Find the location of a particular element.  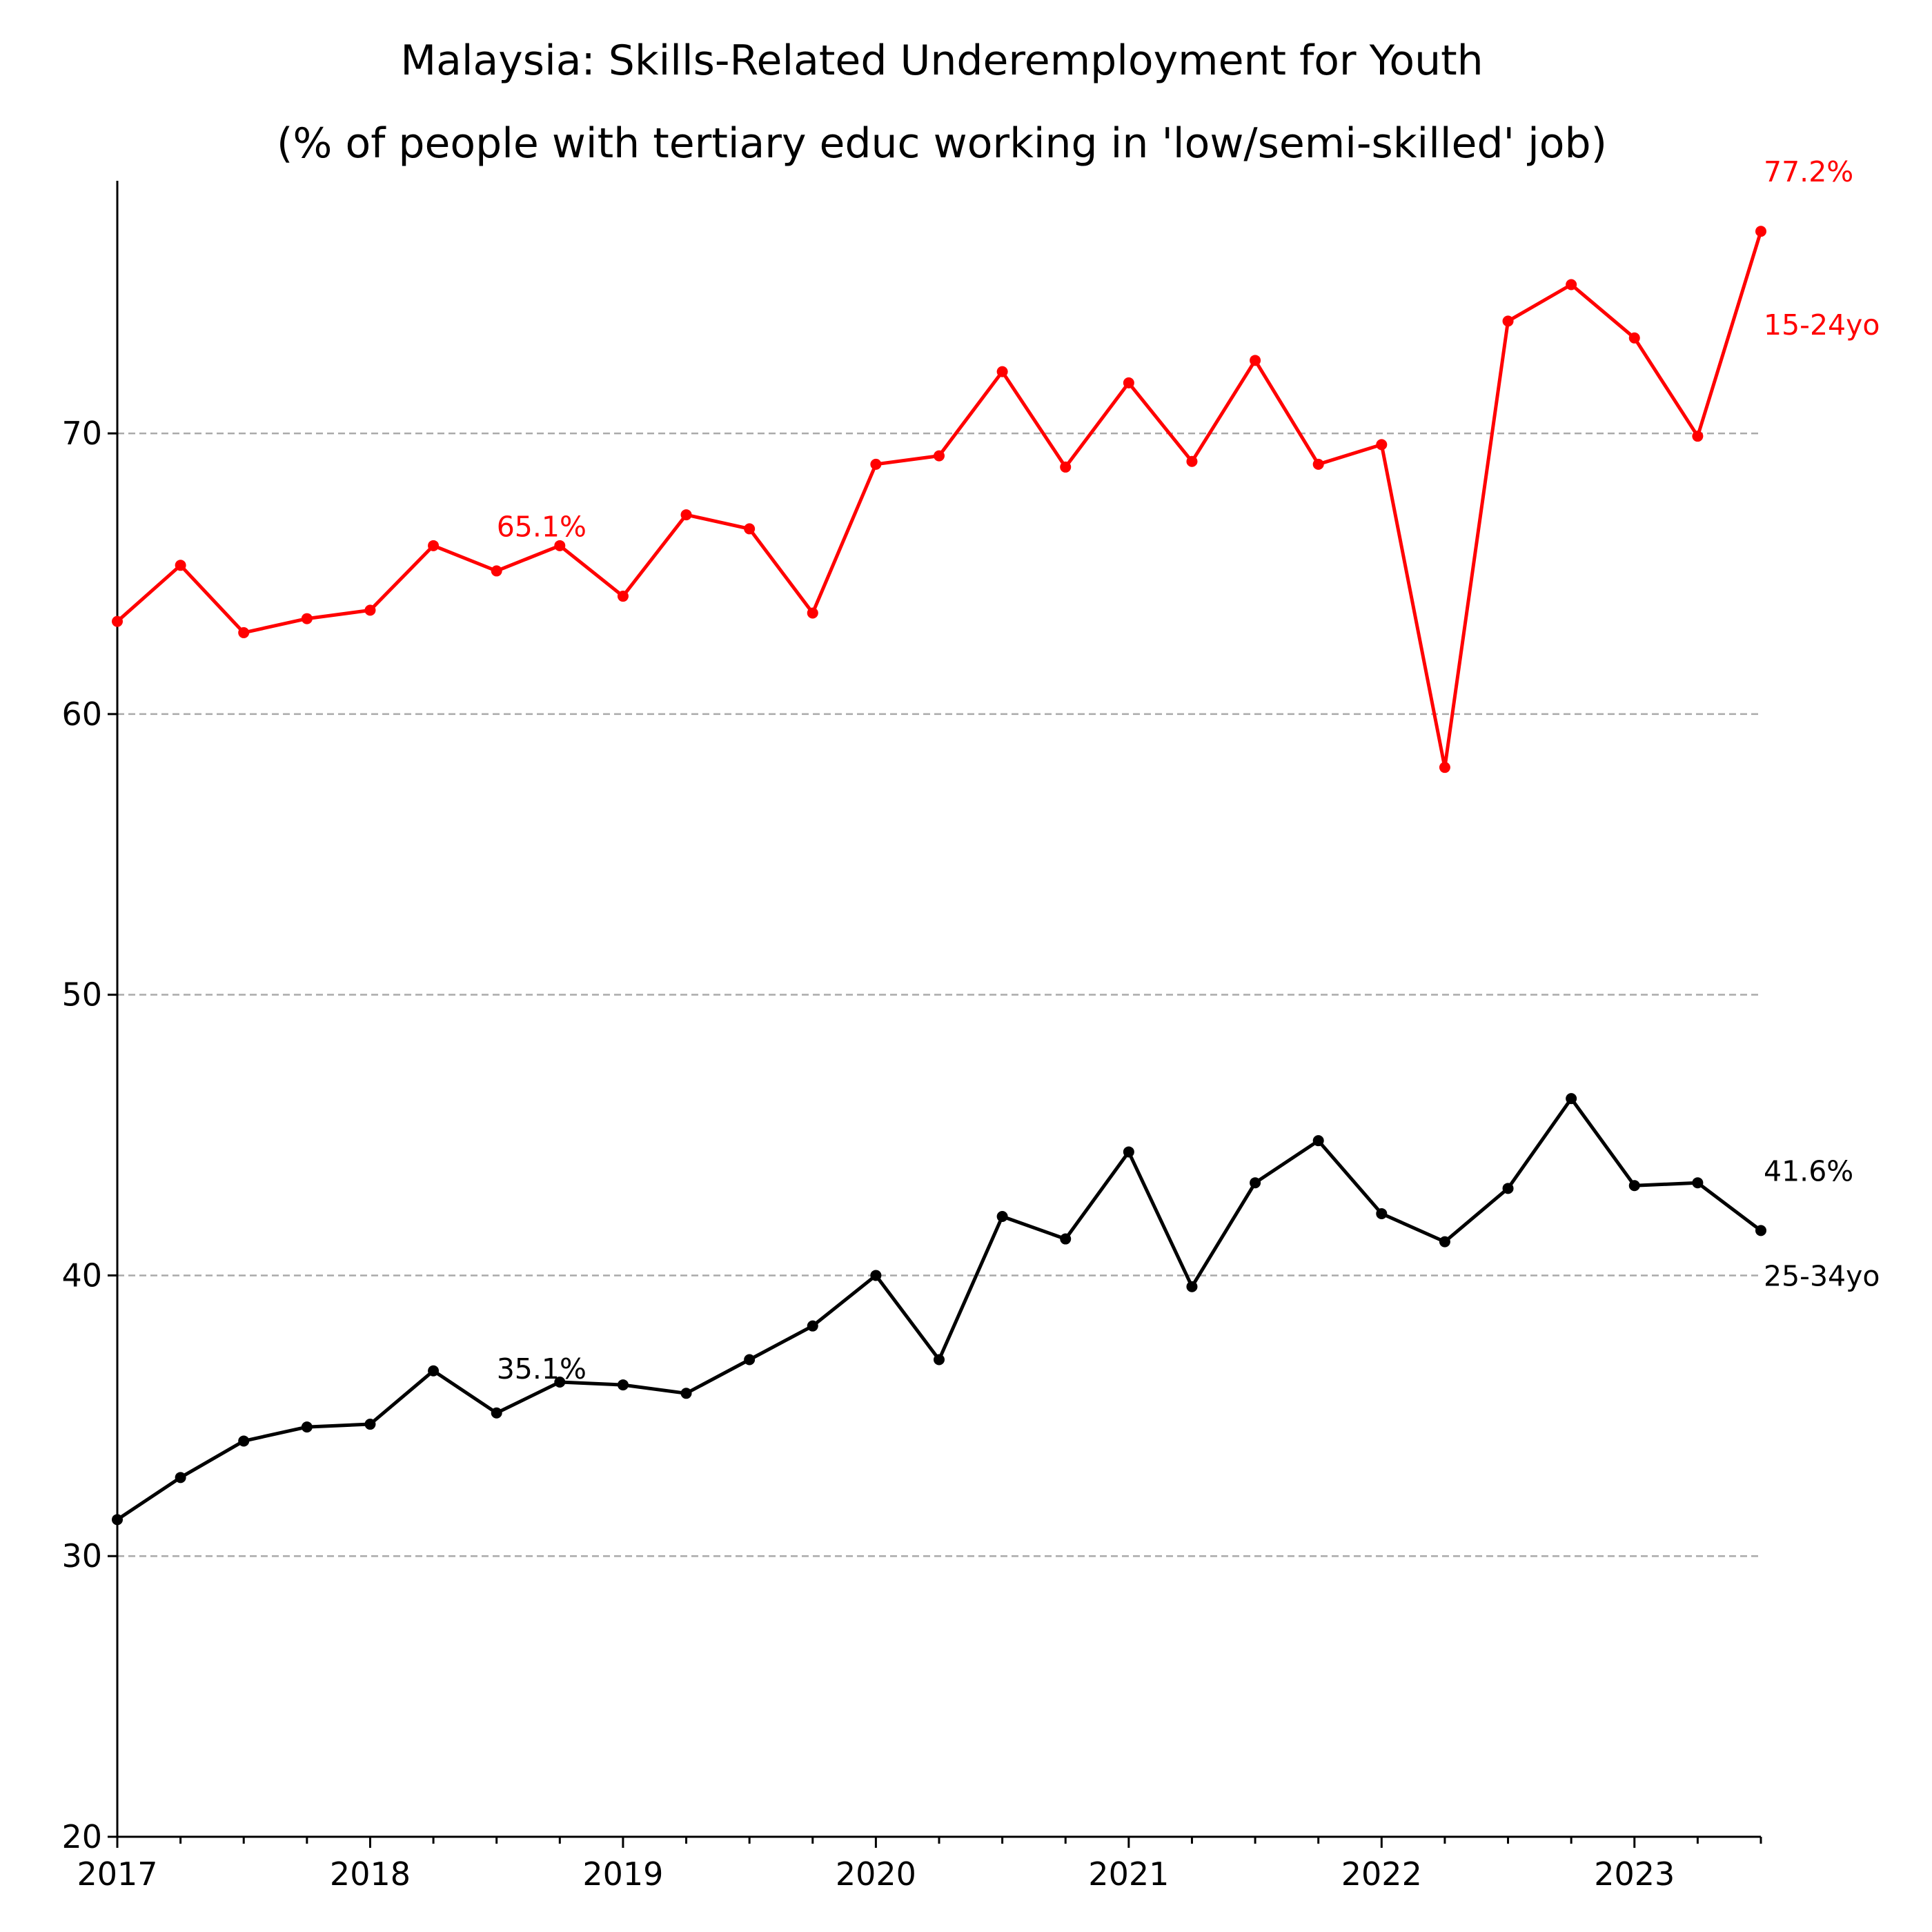

series-label-15-24yo: 15-24yo is located at coordinates (1822, 325).